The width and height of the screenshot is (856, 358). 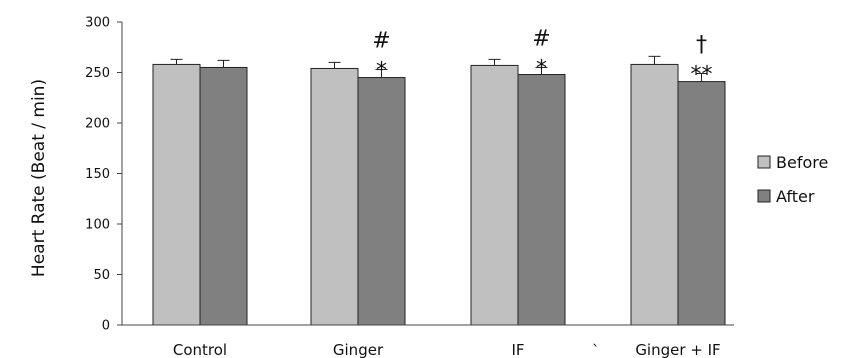 I want to click on significance-annotations: # * # * † **, so click(x=542, y=56).